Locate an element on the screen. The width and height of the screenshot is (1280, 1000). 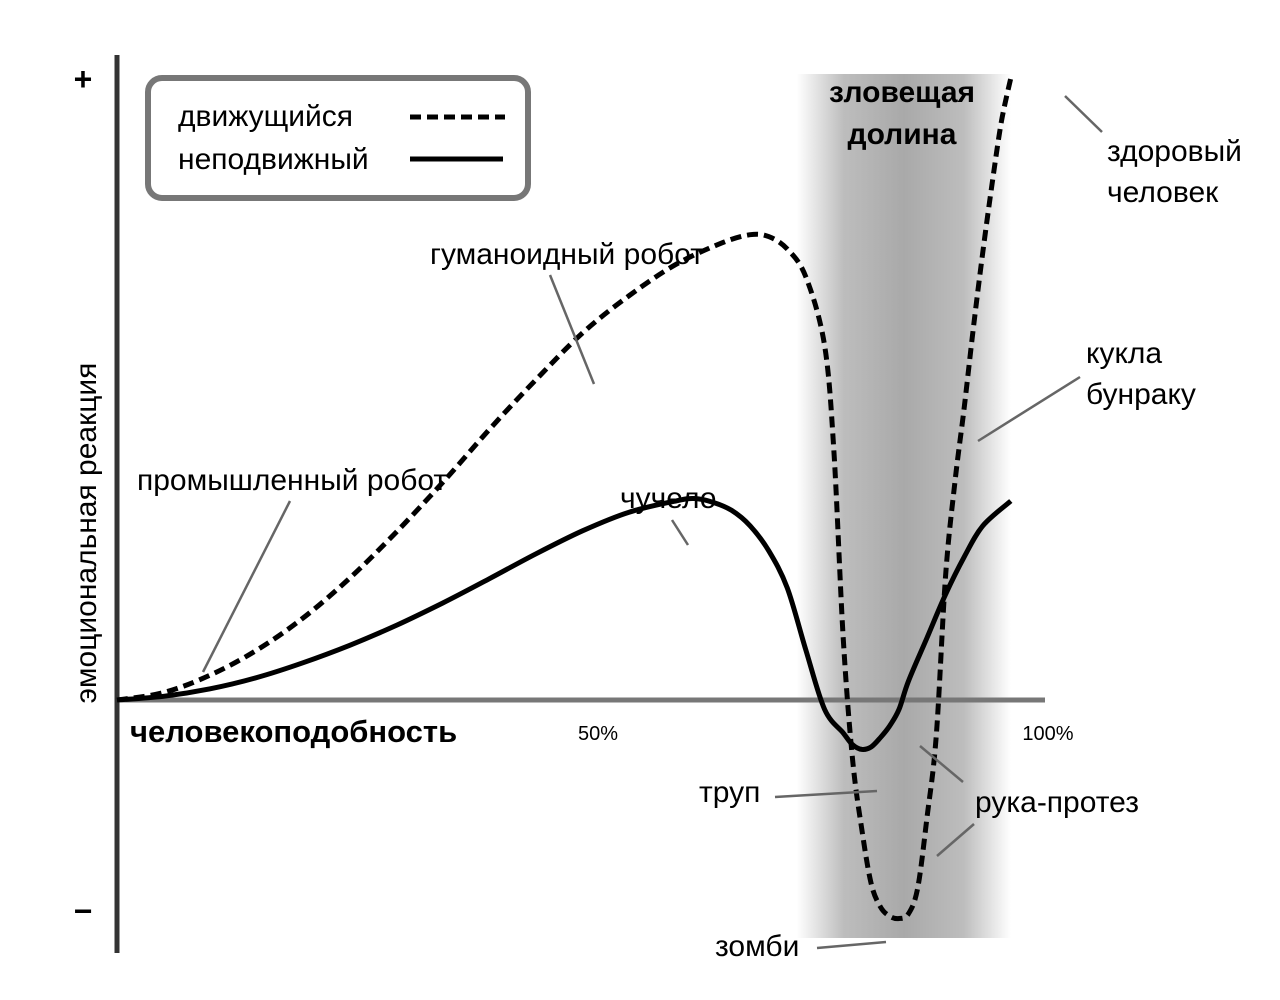
x-axis-label: человекоподобность is located at coordinates (293, 731).